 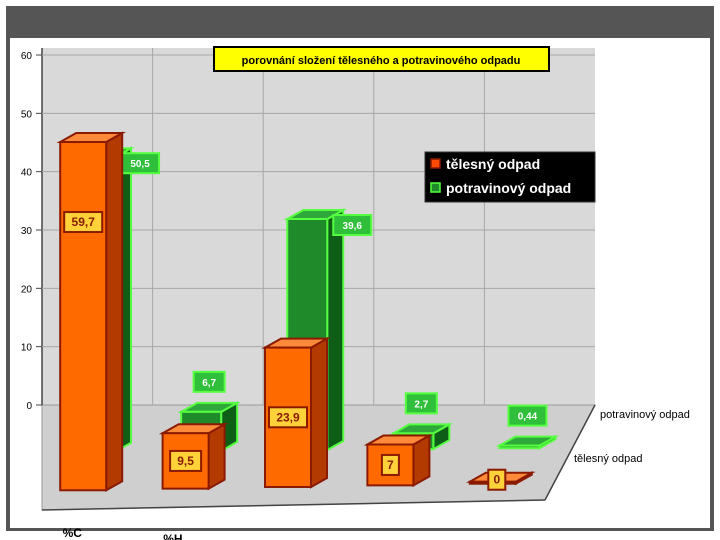 I want to click on bar-telesny: 9,5, so click(x=193, y=456).